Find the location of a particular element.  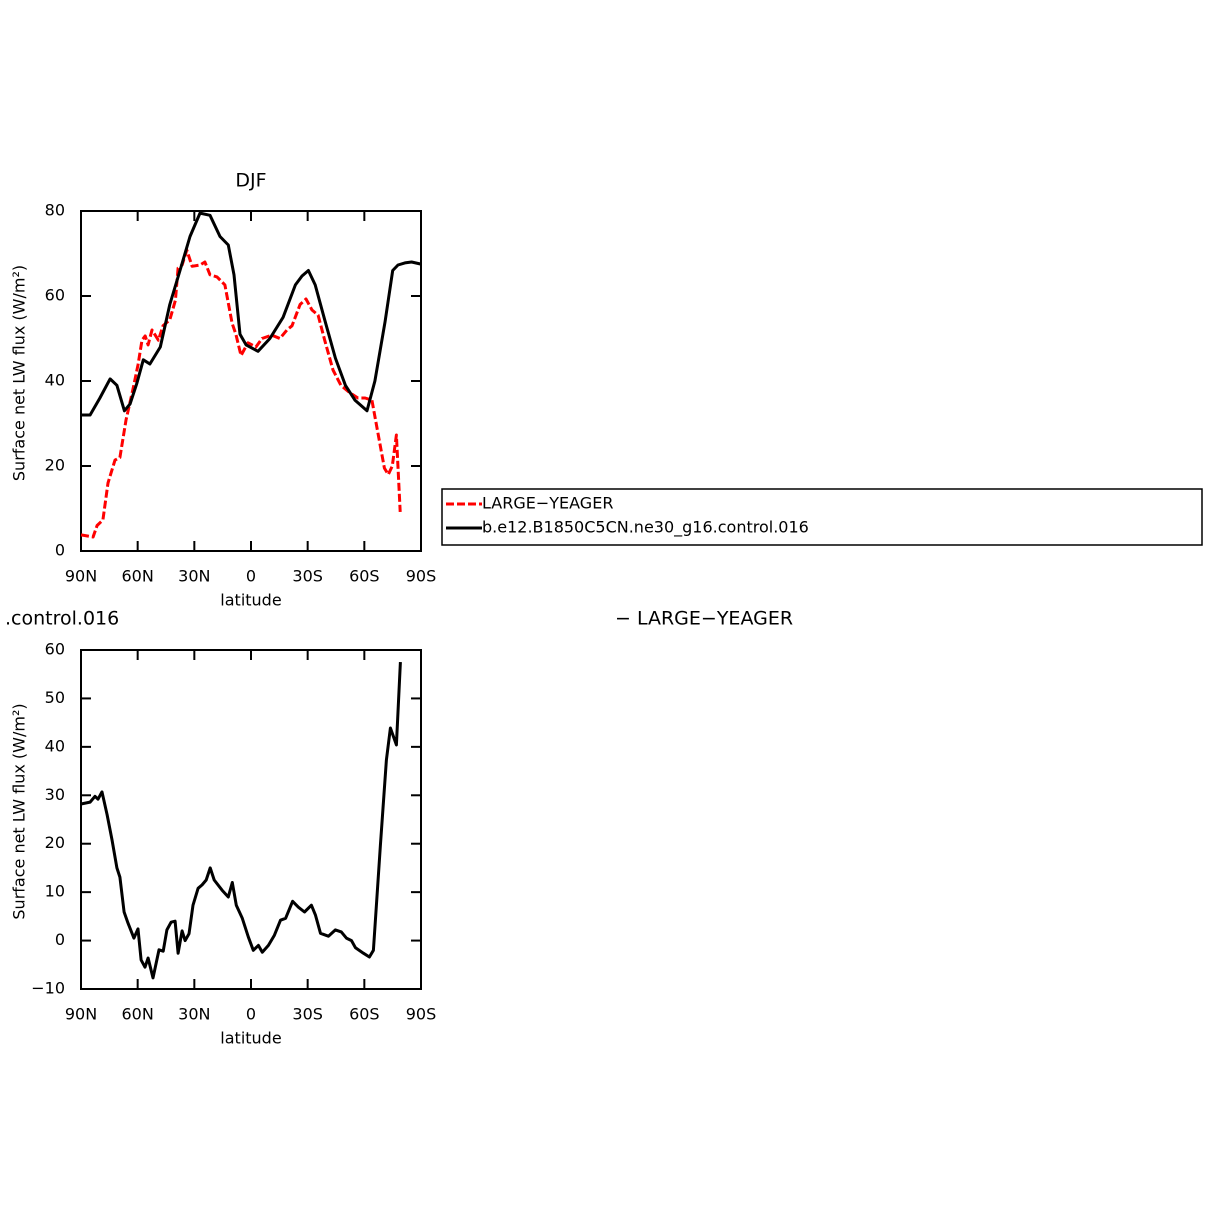

legend-label: LARGE−YEAGER is located at coordinates (547, 503).